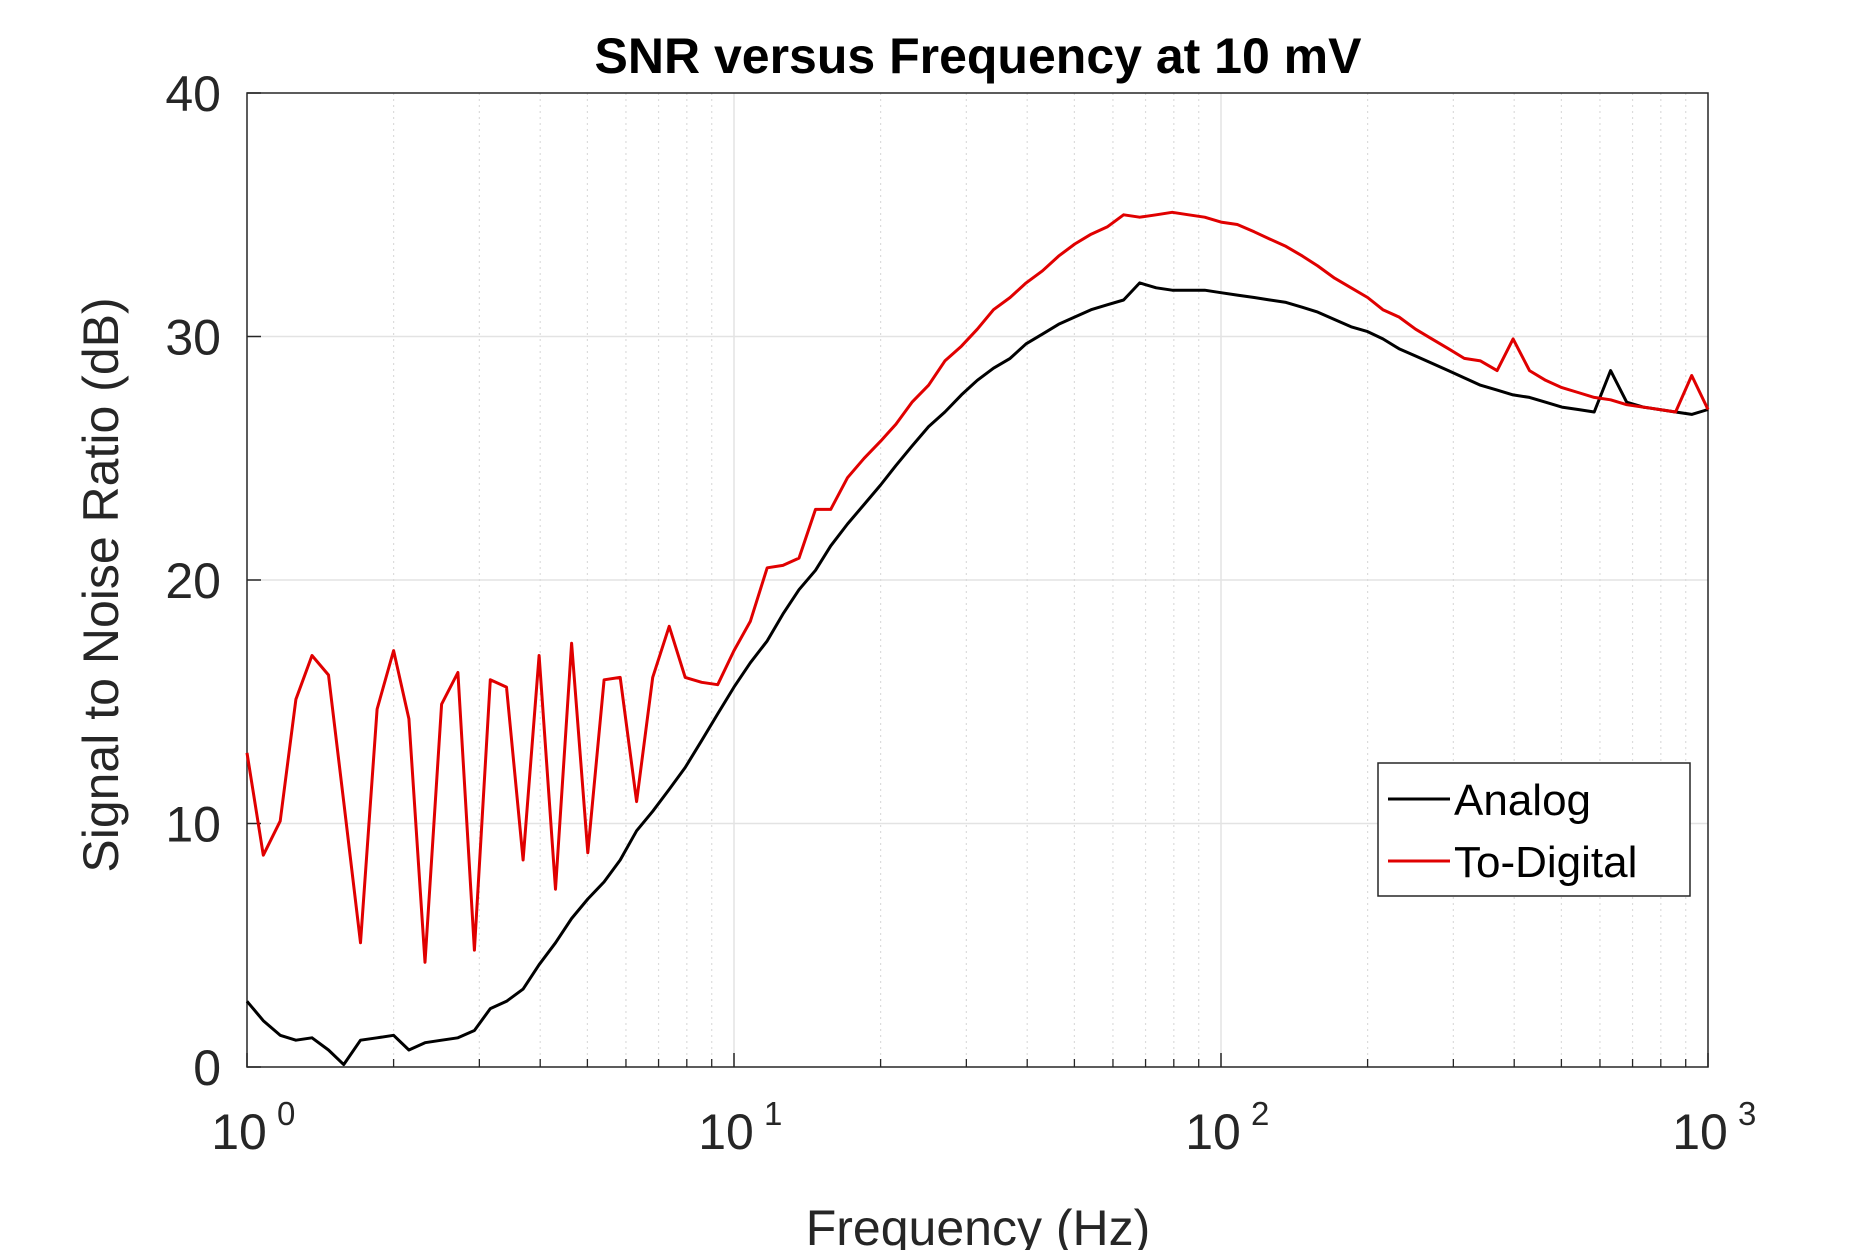 The height and width of the screenshot is (1250, 1875). Describe the element at coordinates (193, 338) in the screenshot. I see `y-tick-label: 30` at that location.